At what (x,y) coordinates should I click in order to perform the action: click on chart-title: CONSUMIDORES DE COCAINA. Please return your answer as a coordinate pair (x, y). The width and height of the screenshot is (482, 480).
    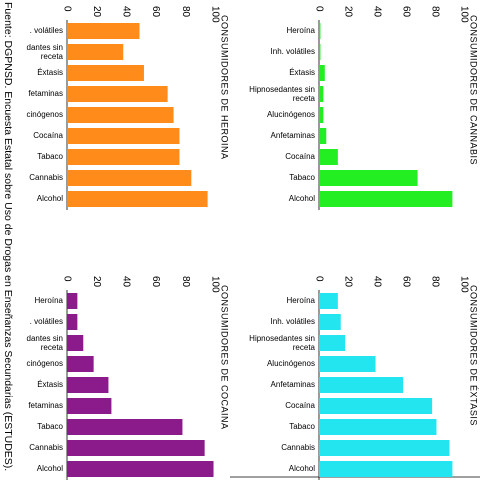
    Looking at the image, I should click on (225, 357).